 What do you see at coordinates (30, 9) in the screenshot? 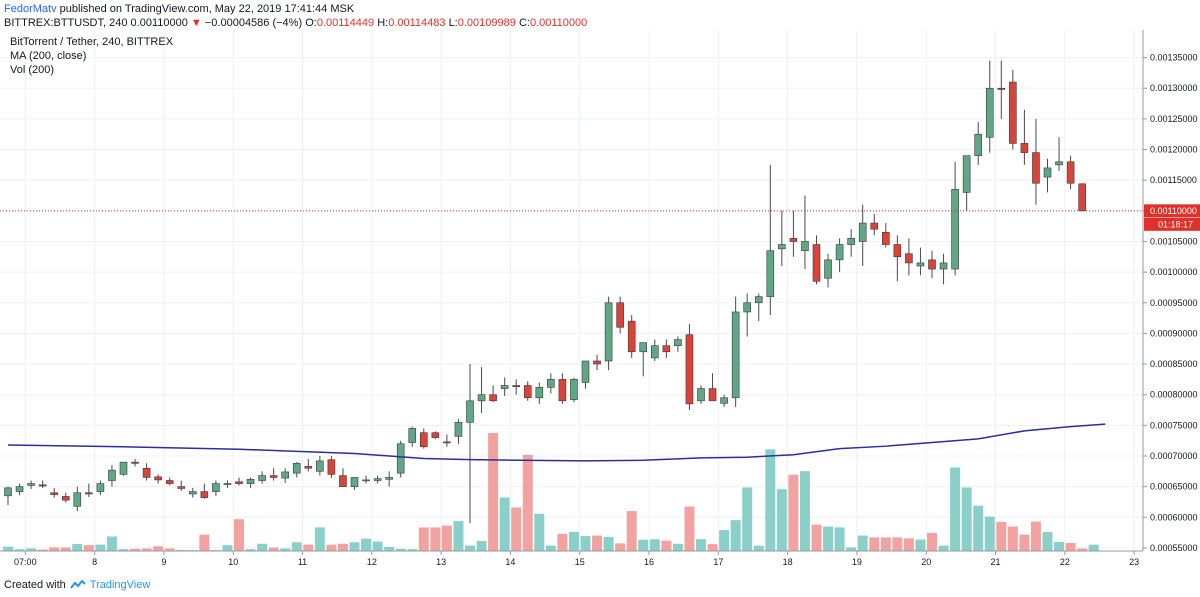
I see `author-link: FedorMatv` at bounding box center [30, 9].